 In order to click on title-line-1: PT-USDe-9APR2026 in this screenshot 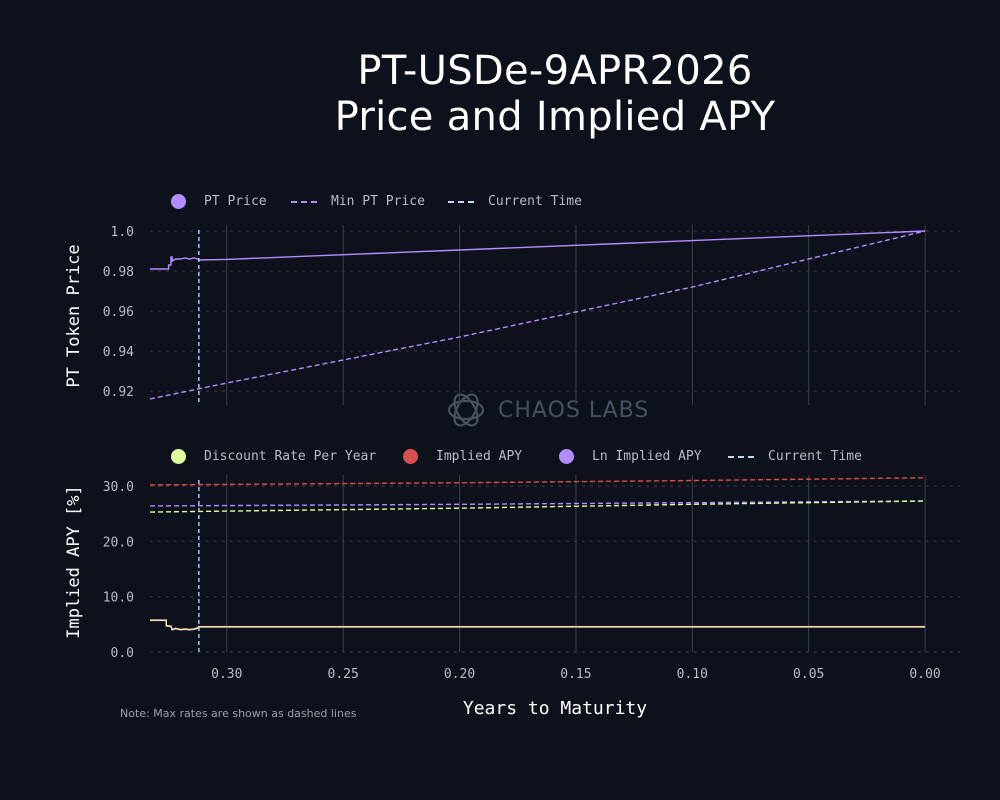, I will do `click(555, 71)`.